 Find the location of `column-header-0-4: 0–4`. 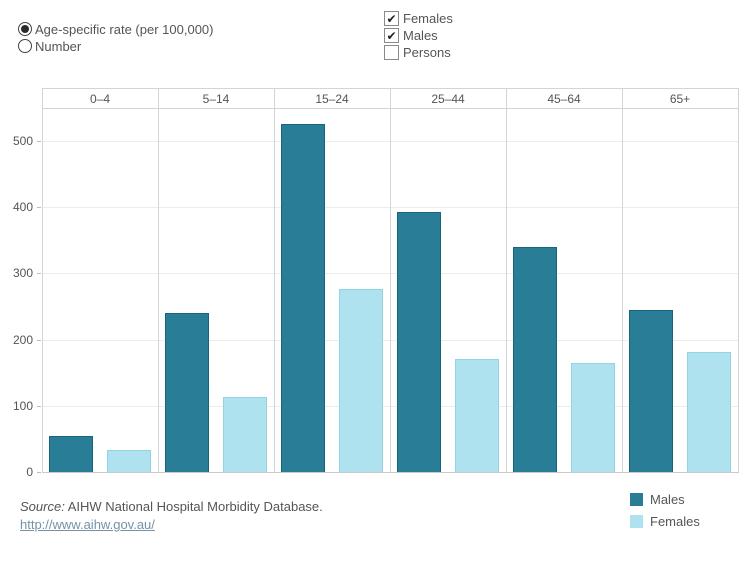

column-header-0-4: 0–4 is located at coordinates (100, 99).